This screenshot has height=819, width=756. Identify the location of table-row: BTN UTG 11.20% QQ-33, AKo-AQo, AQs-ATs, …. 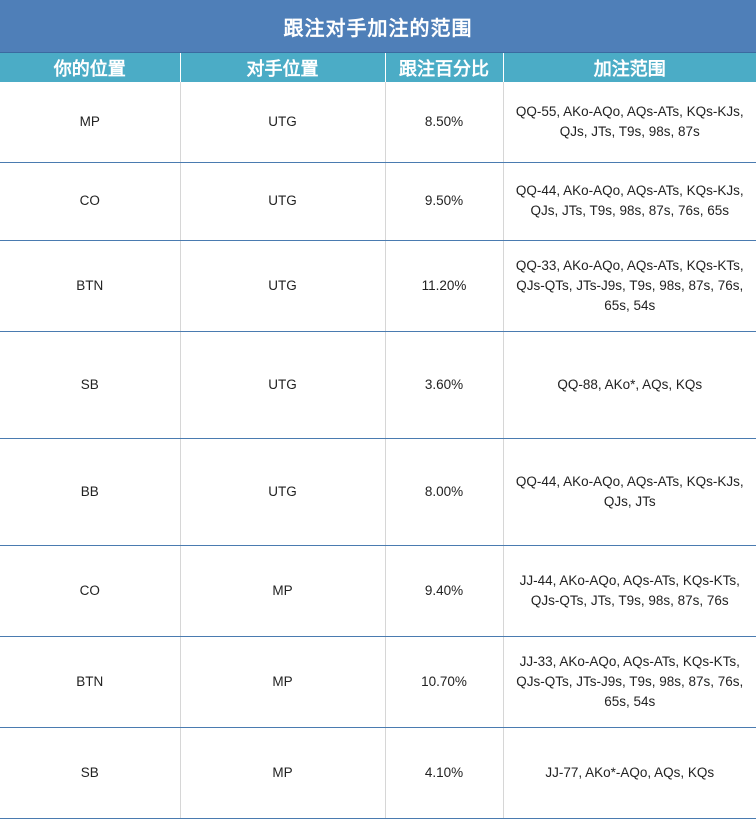
(378, 286).